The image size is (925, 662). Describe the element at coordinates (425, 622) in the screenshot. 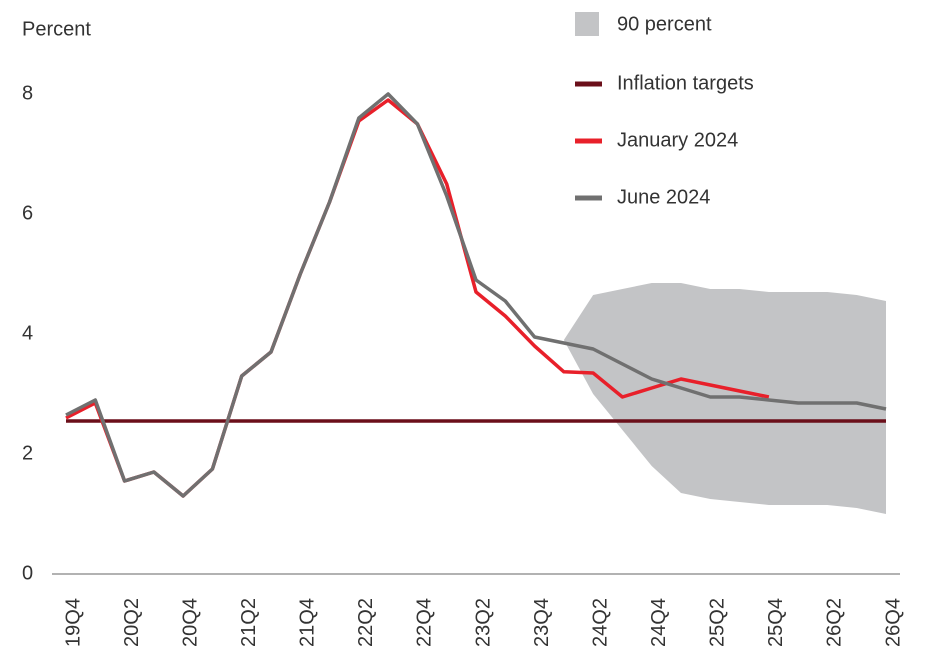

I see `x-tick-label: 22Q4` at that location.